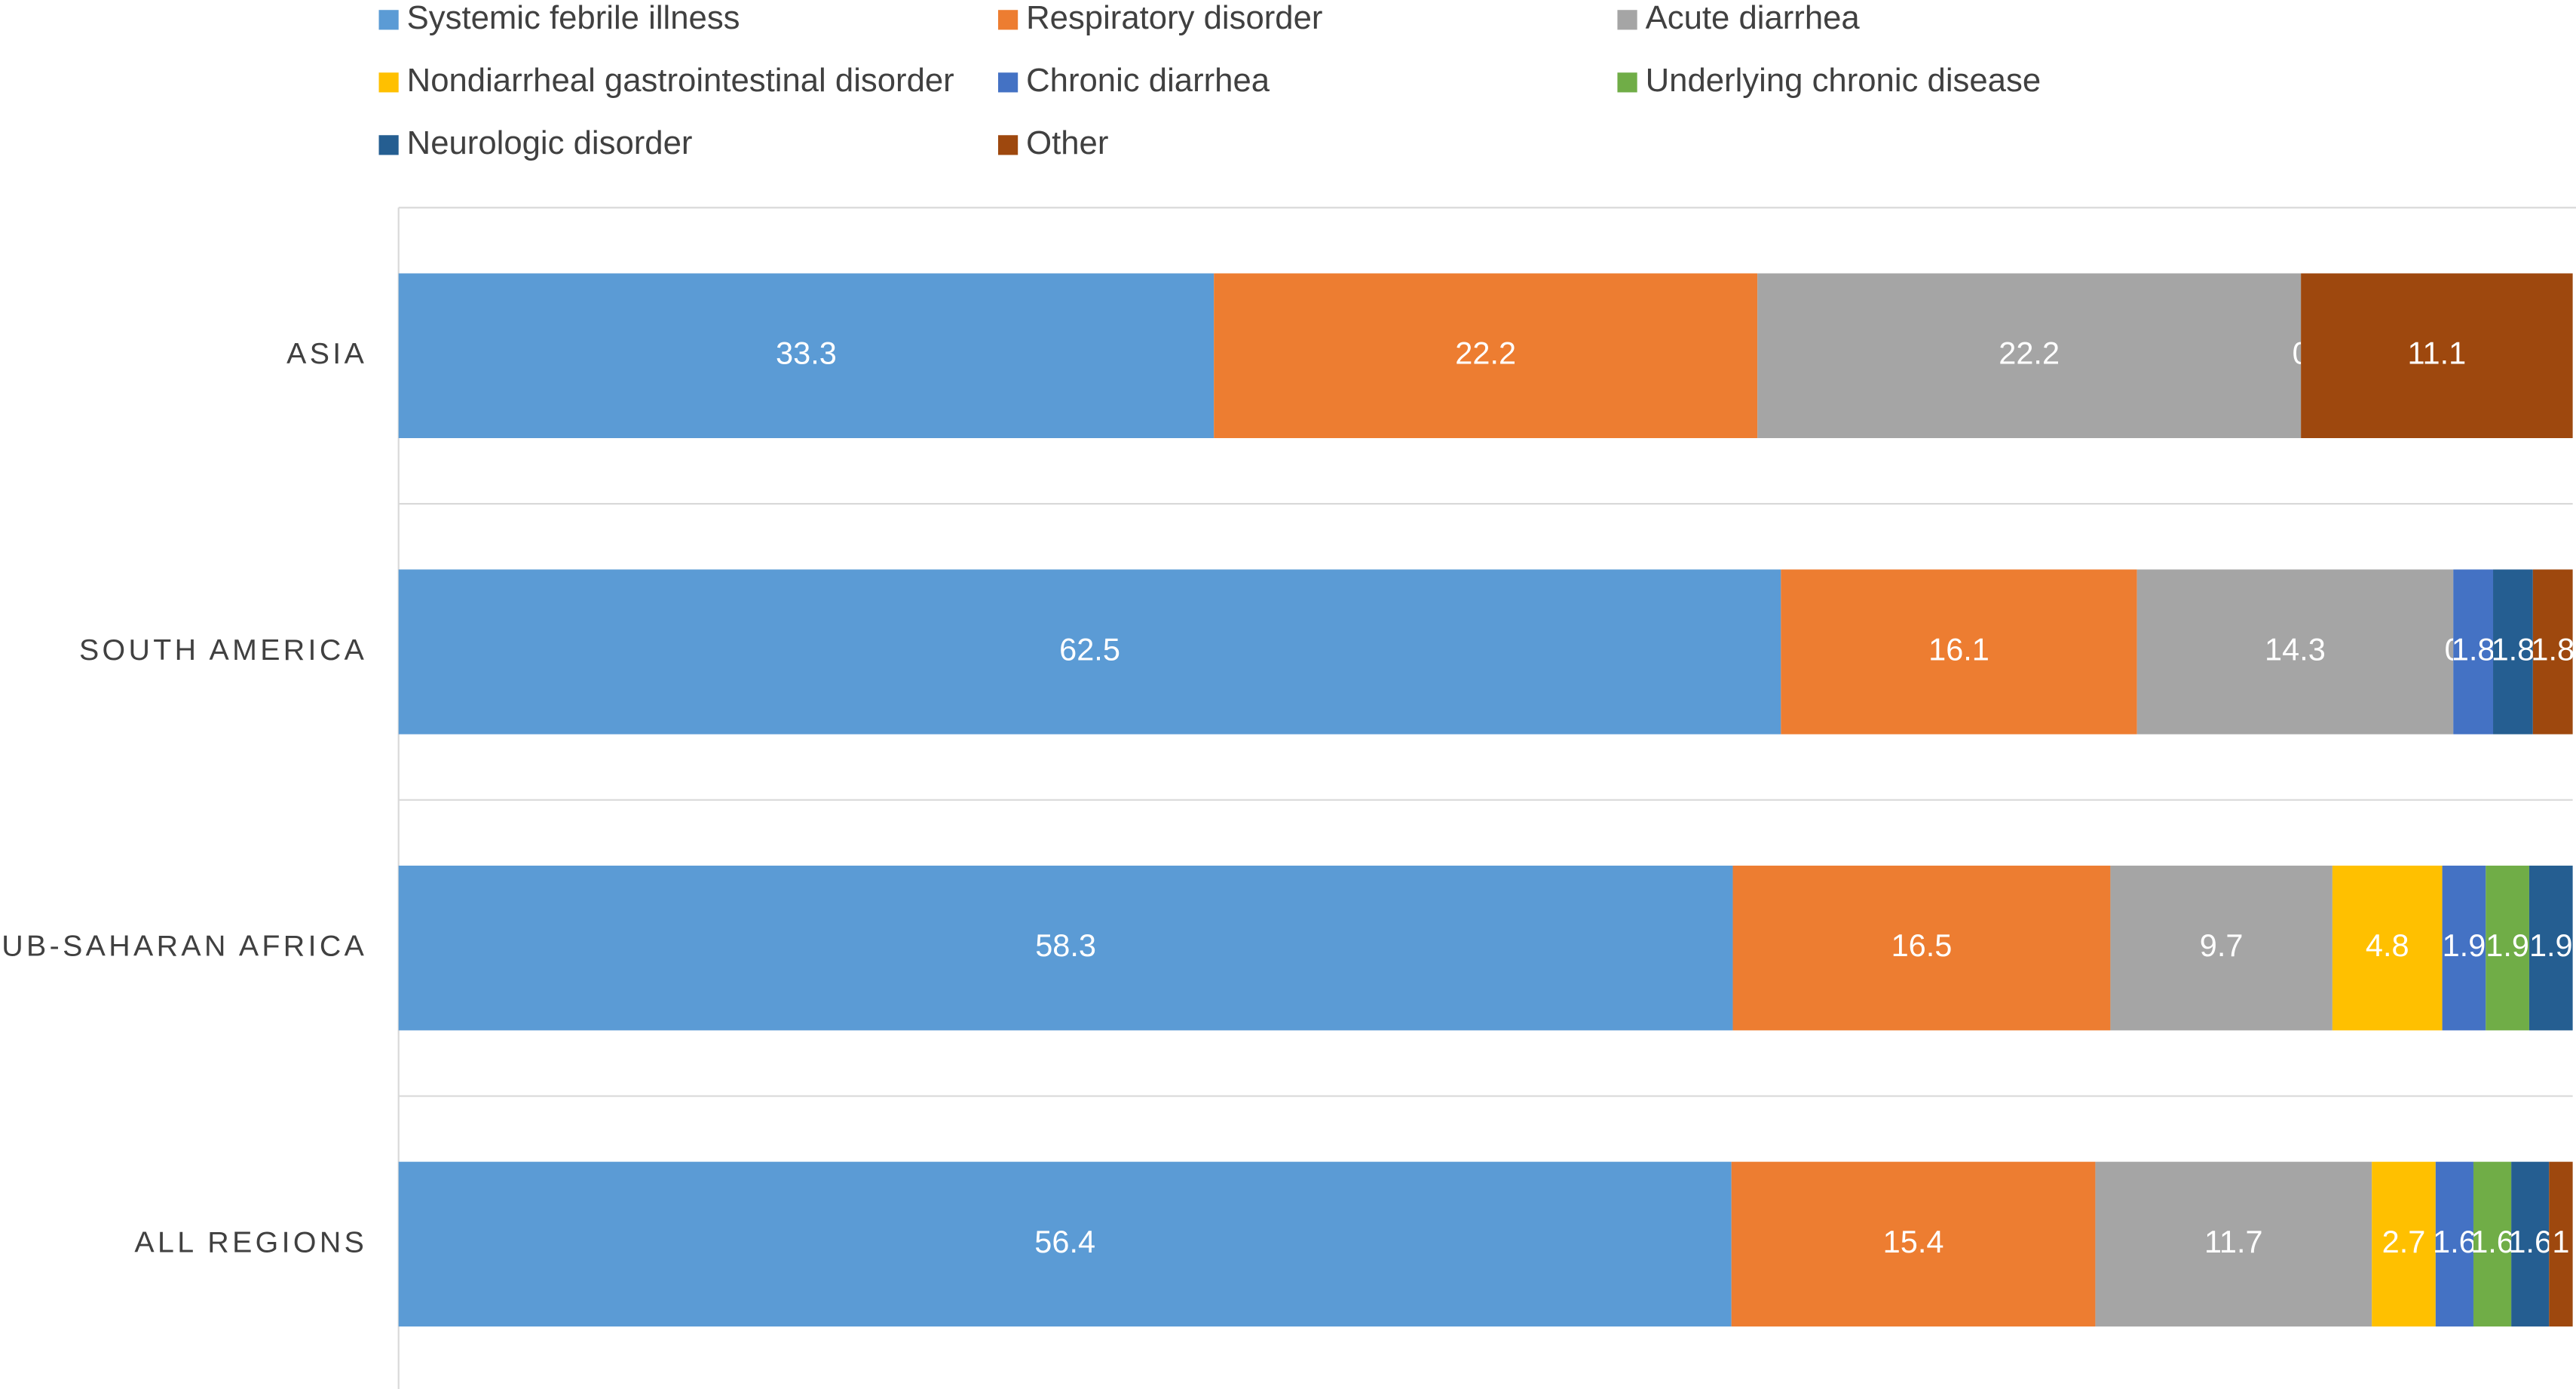 This screenshot has height=1389, width=2576. I want to click on data-label: 14.3, so click(2295, 649).